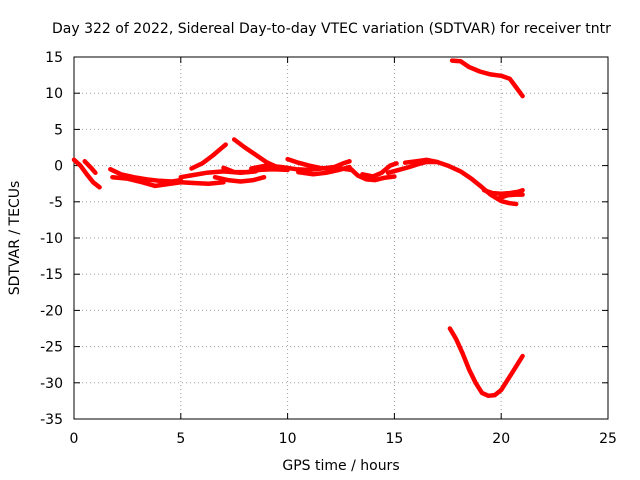  Describe the element at coordinates (51, 311) in the screenshot. I see `y-tick-label: -20` at that location.